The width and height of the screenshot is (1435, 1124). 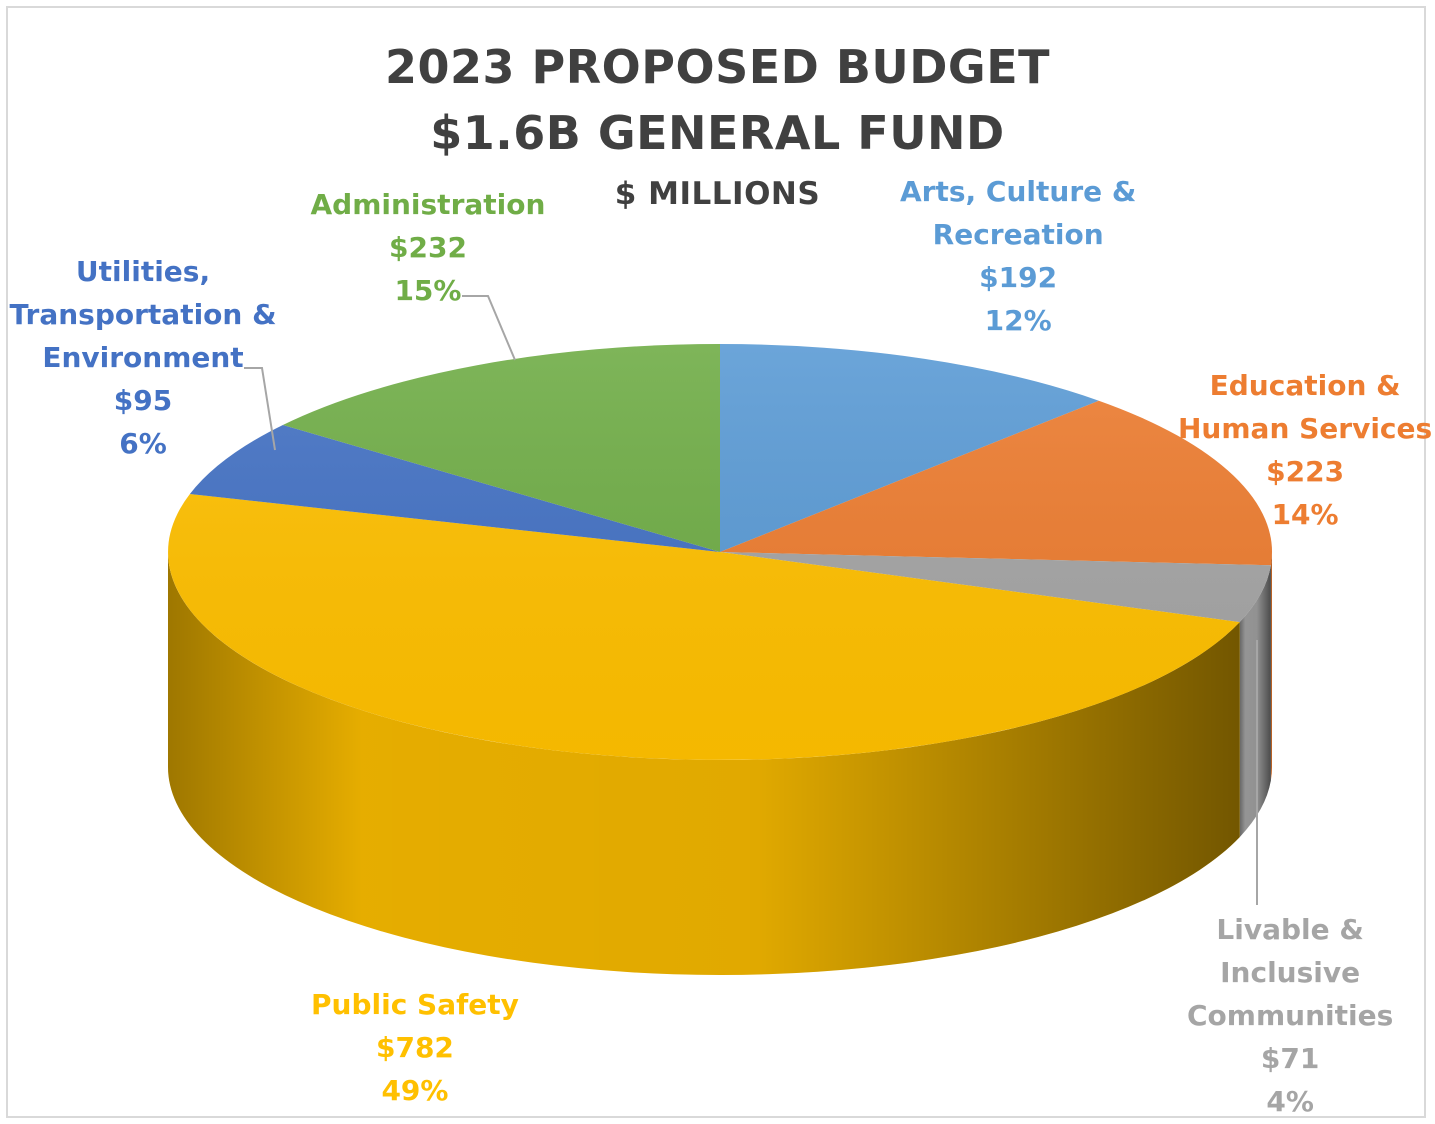 What do you see at coordinates (1305, 428) in the screenshot?
I see `slice-name-line: Human Services` at bounding box center [1305, 428].